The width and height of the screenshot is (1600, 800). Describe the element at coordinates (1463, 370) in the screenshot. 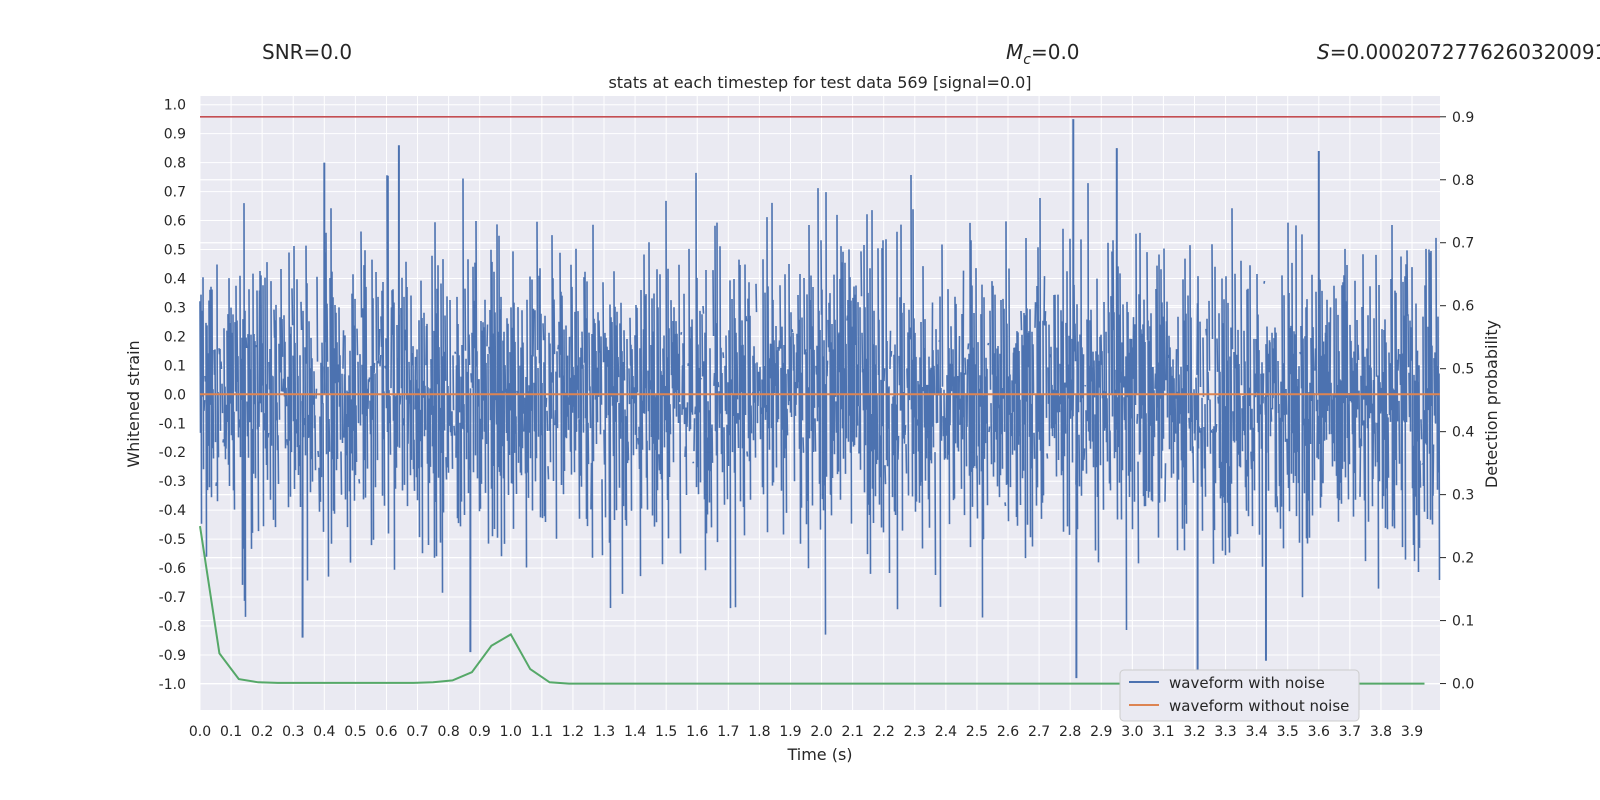

I see `right-tick-label: 0.5` at that location.